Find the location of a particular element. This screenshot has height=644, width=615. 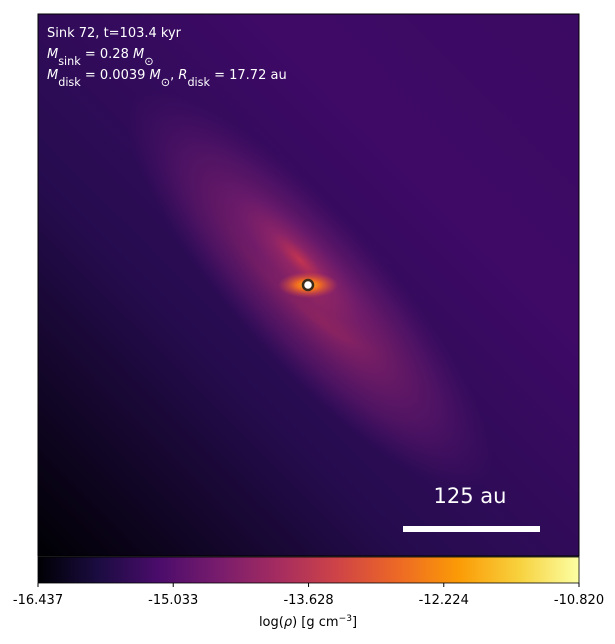

text-part: ρ is located at coordinates (288, 622).